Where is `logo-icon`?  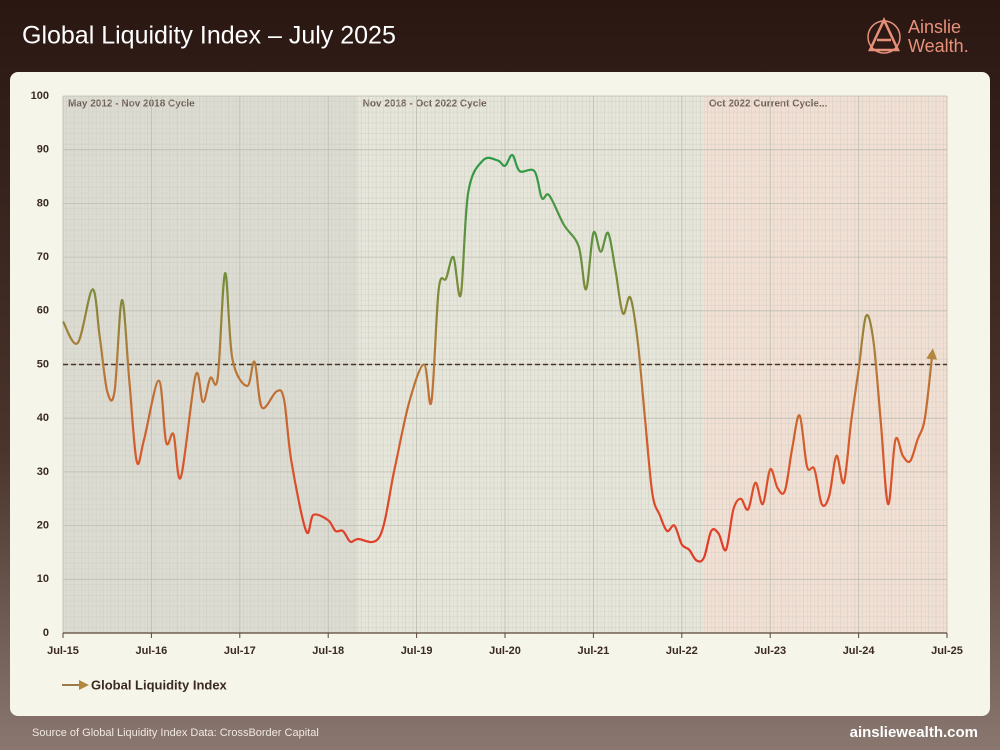
logo-icon is located at coordinates (884, 34).